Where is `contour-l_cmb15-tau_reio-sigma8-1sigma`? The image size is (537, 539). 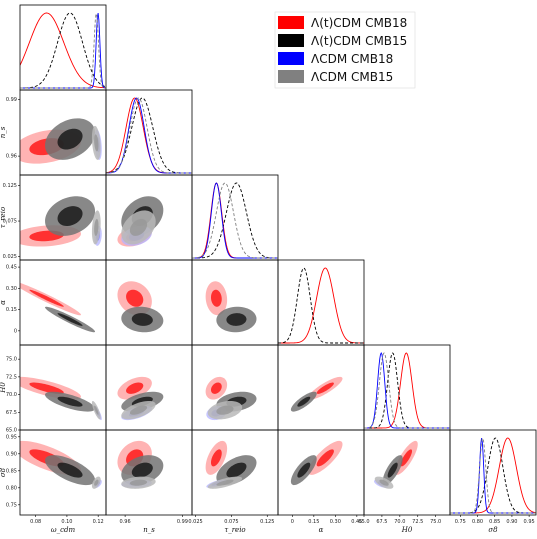
contour-l_cmb15-tau_reio-sigma8-1sigma is located at coordinates (225, 482).